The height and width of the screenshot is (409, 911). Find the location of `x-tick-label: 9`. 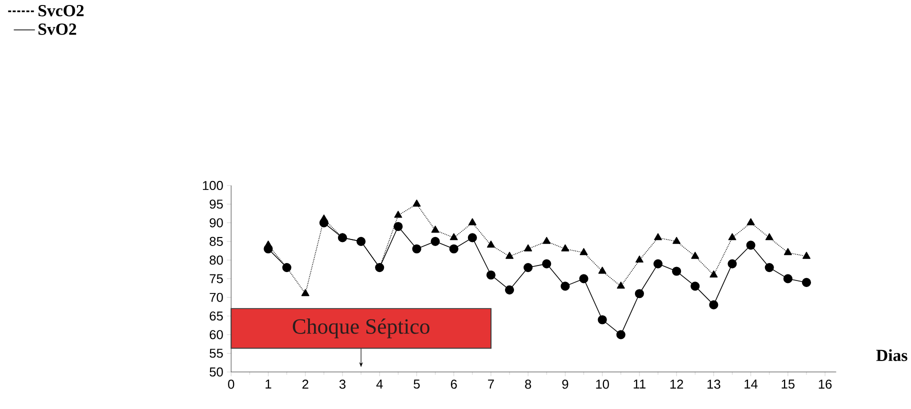

x-tick-label: 9 is located at coordinates (565, 384).